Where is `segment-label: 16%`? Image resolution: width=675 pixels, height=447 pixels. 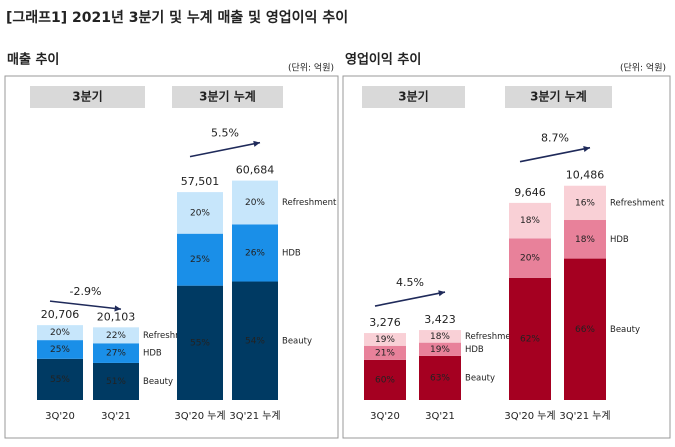 segment-label: 16% is located at coordinates (585, 203).